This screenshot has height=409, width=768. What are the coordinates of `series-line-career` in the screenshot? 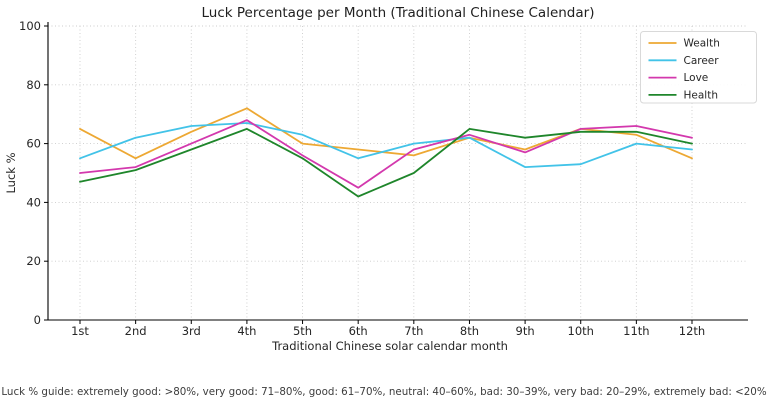 It's located at (386, 145).